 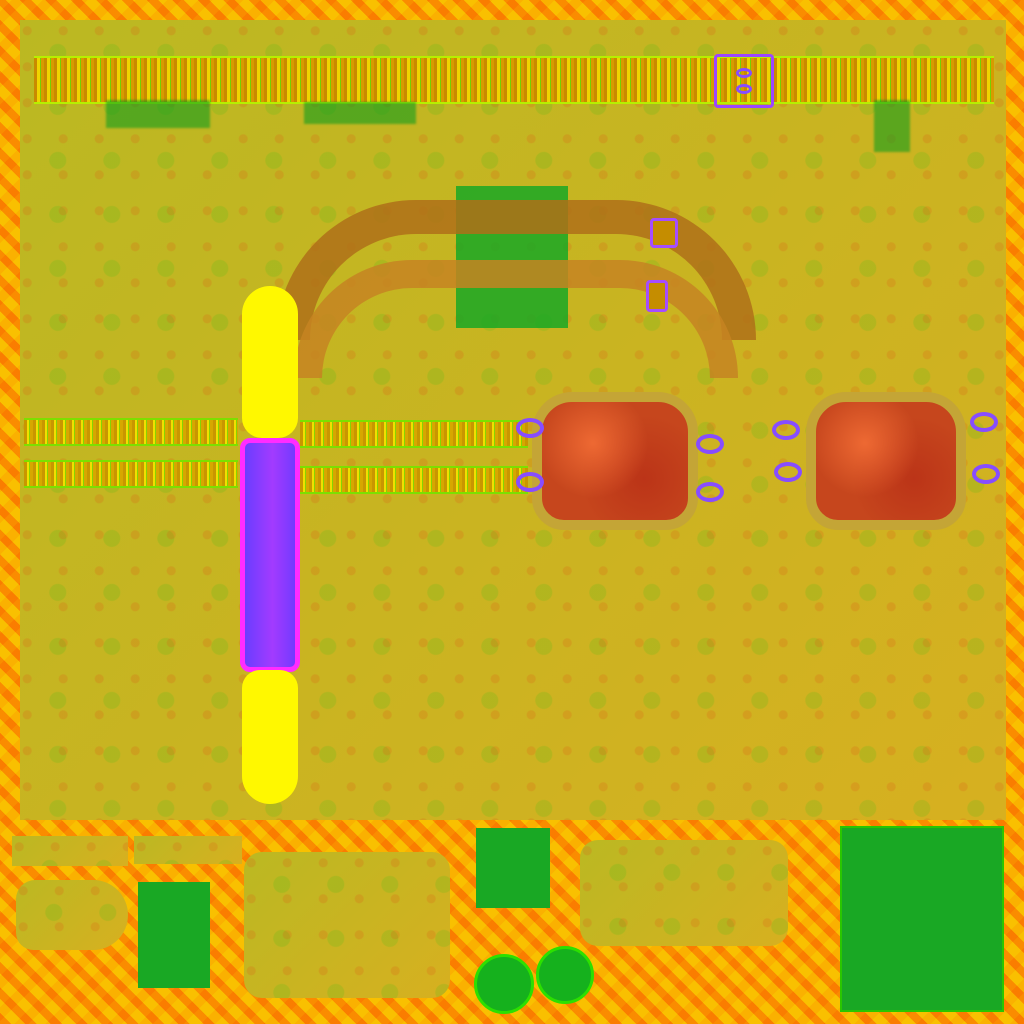 I want to click on mid-top-shadow, so click(x=360, y=113).